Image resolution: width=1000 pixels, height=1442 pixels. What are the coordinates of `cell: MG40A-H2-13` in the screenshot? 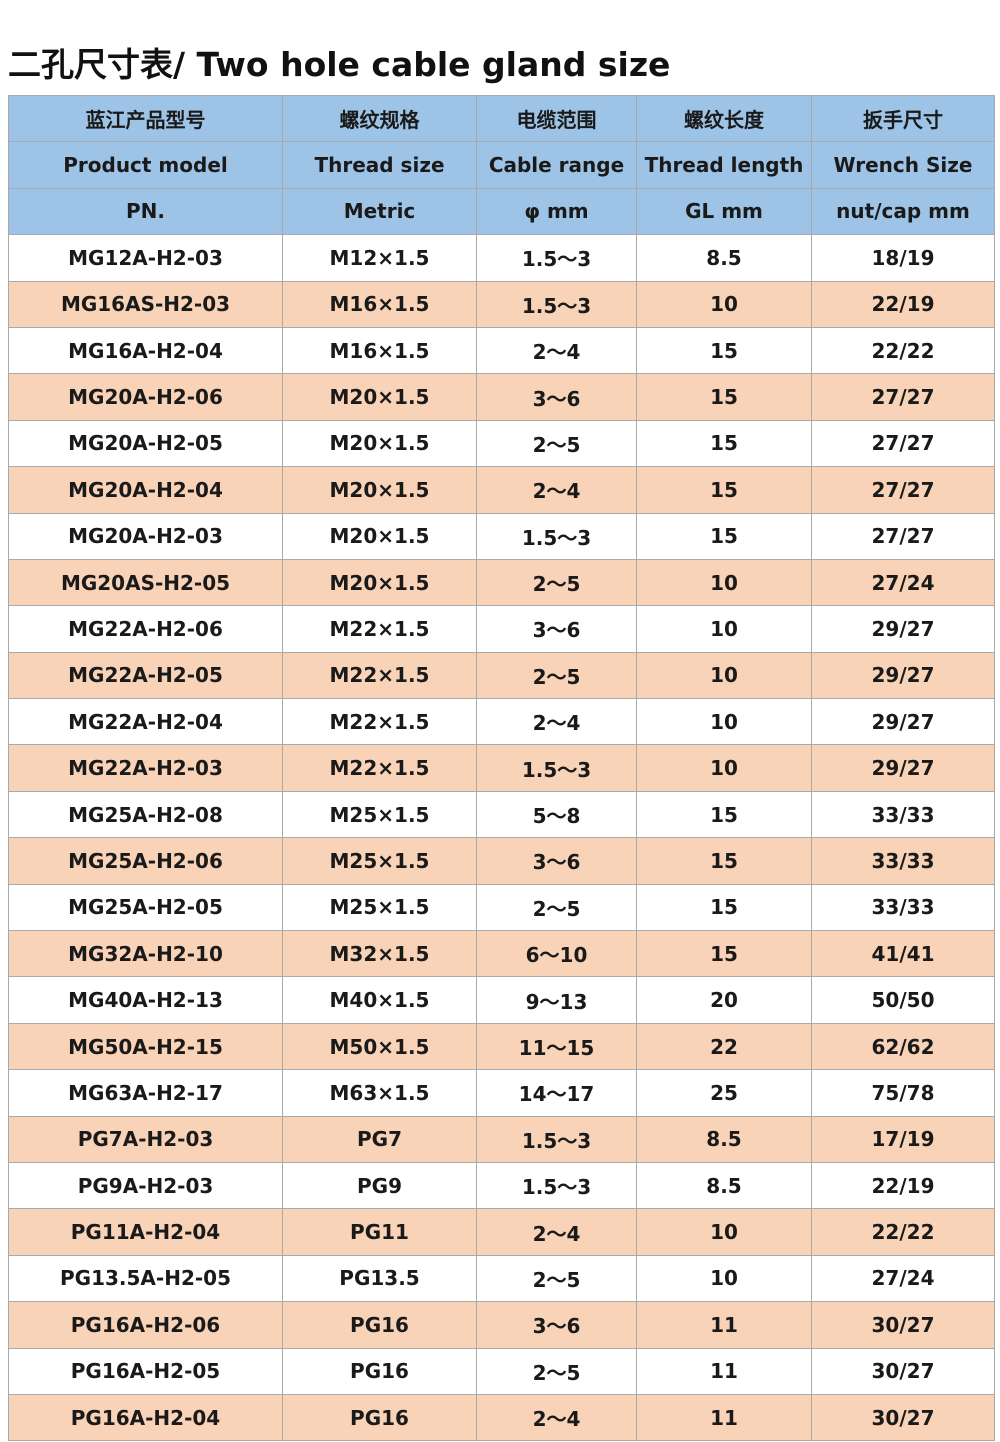 It's located at (145, 1000).